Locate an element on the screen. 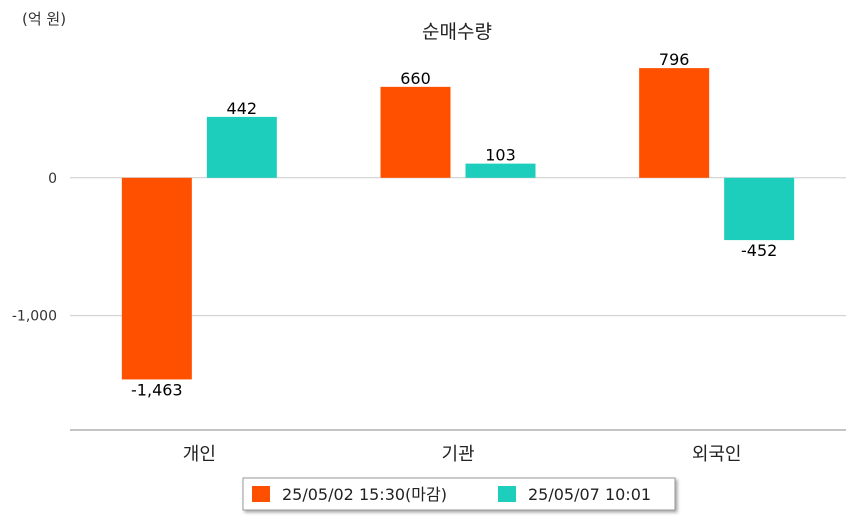 This screenshot has width=854, height=520. legend-box is located at coordinates (459, 494).